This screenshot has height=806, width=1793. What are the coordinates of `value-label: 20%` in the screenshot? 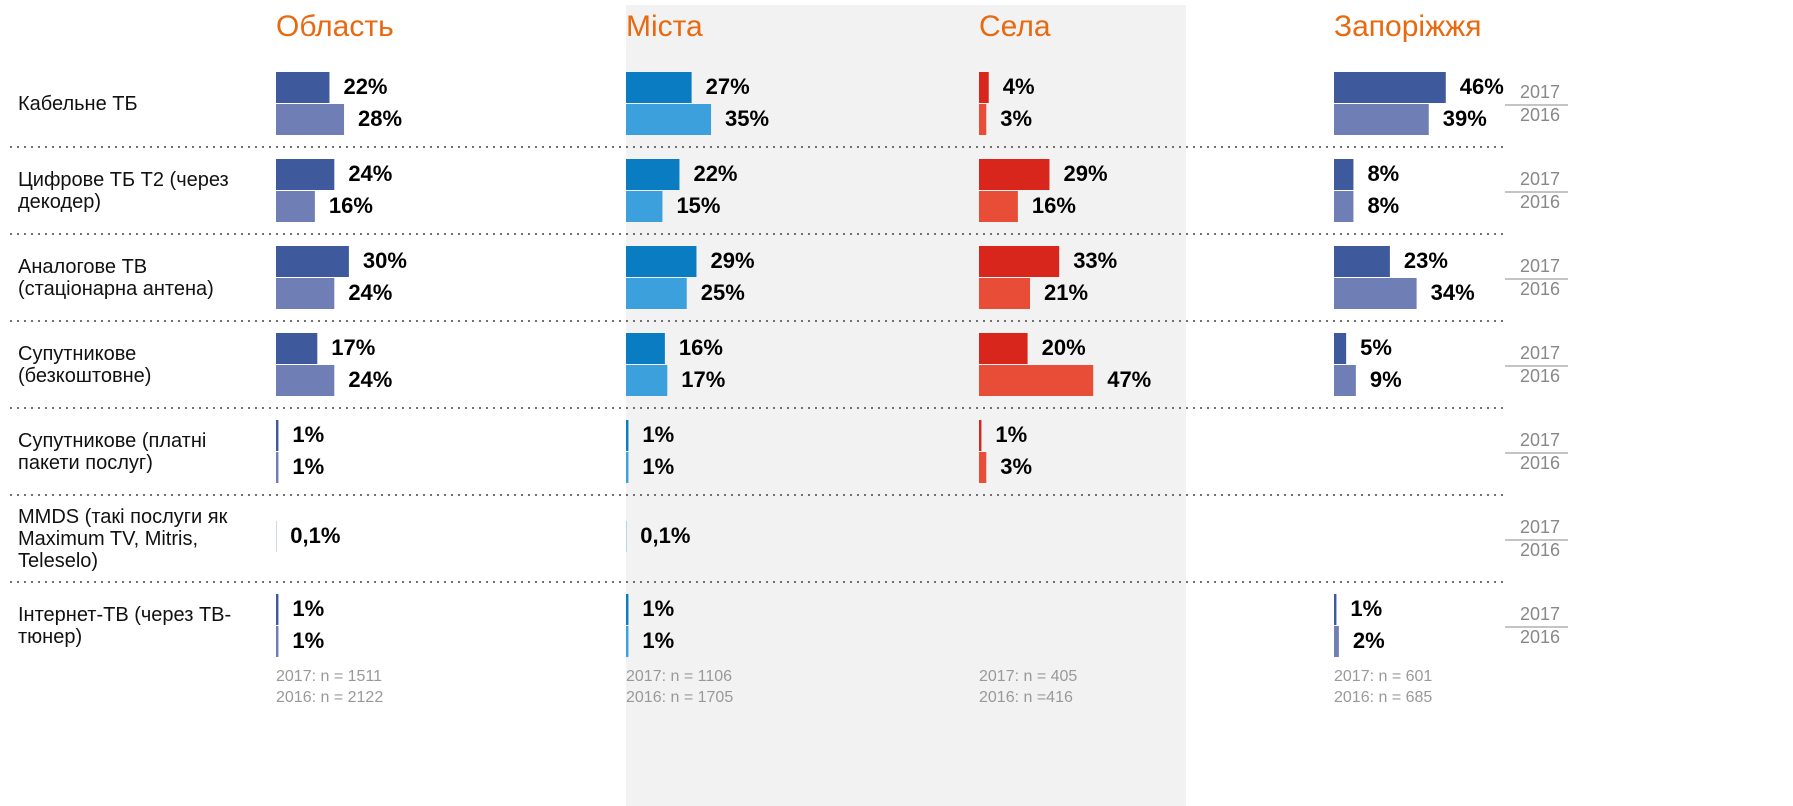 It's located at (1064, 347).